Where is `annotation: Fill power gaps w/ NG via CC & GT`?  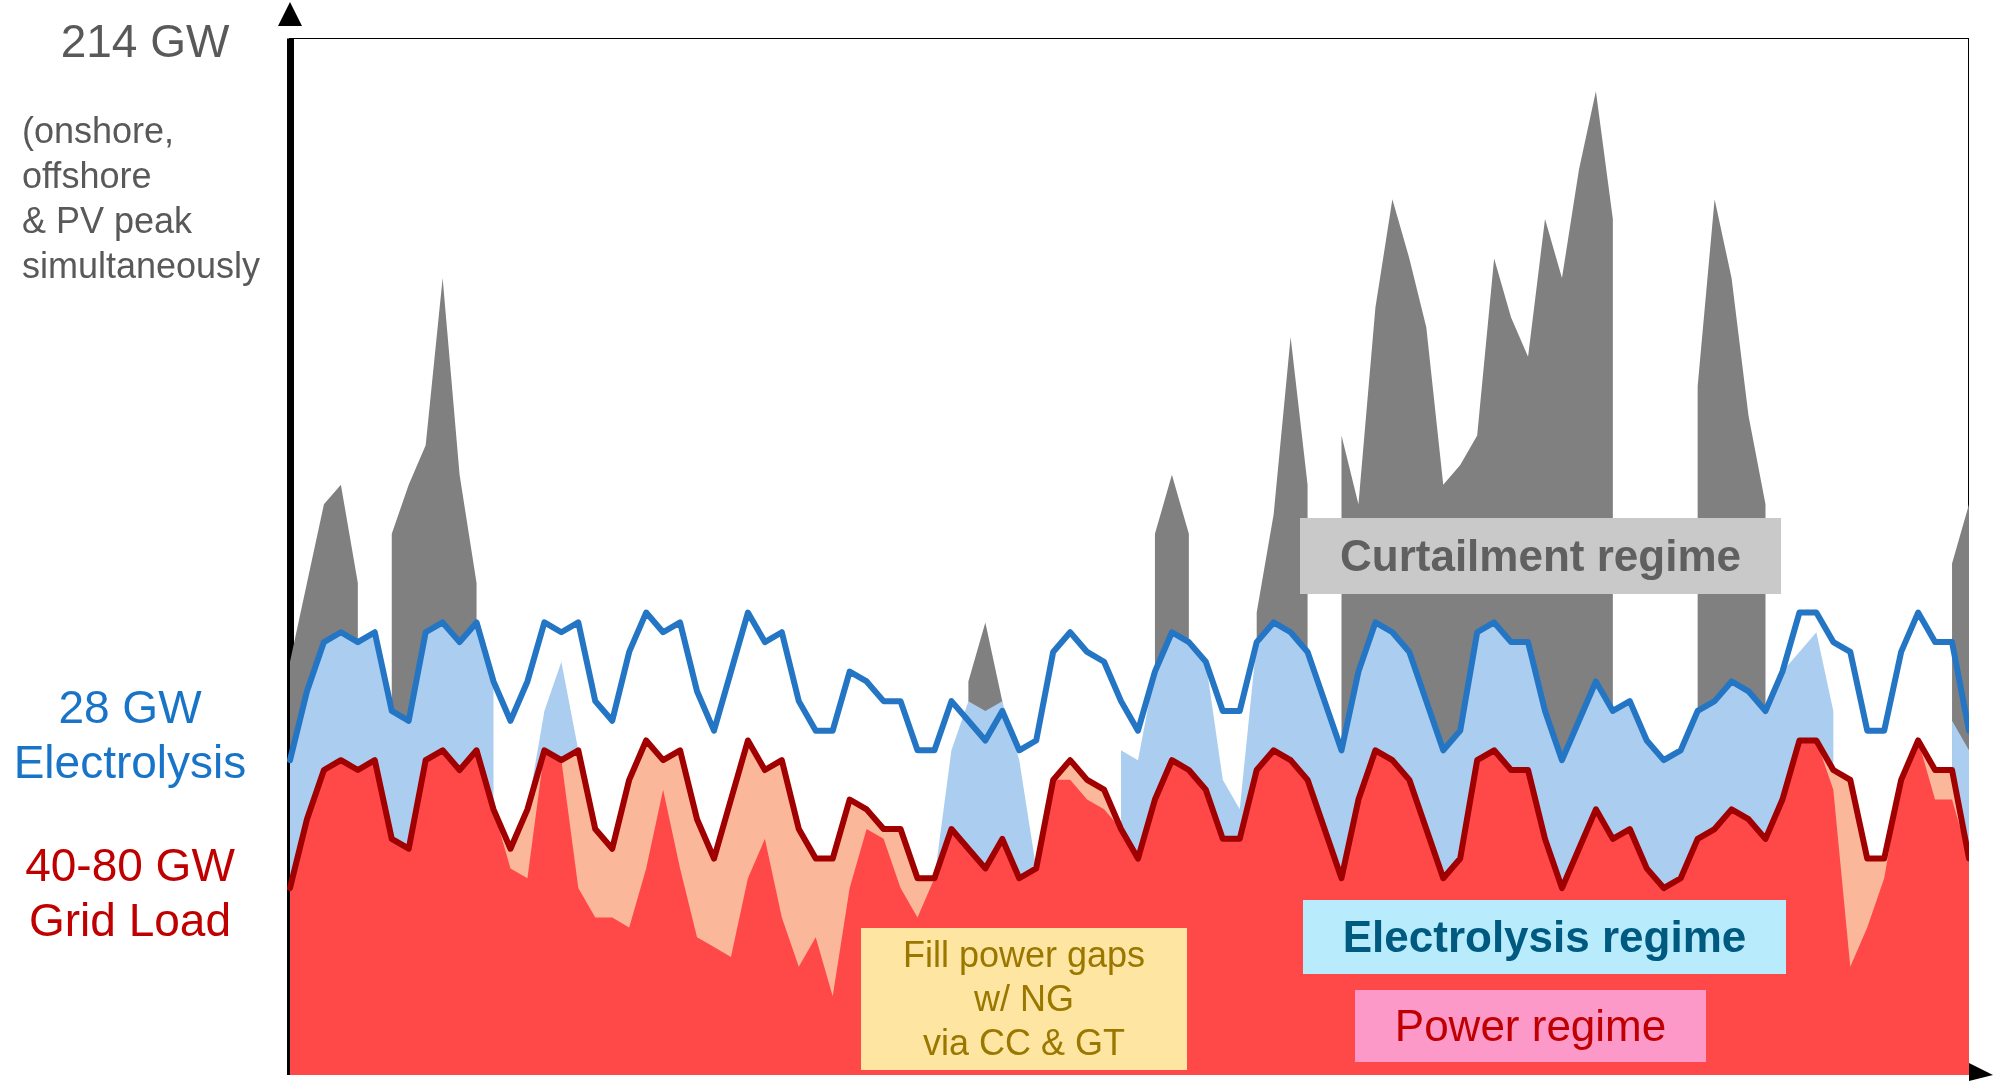 annotation: Fill power gaps w/ NG via CC & GT is located at coordinates (1024, 999).